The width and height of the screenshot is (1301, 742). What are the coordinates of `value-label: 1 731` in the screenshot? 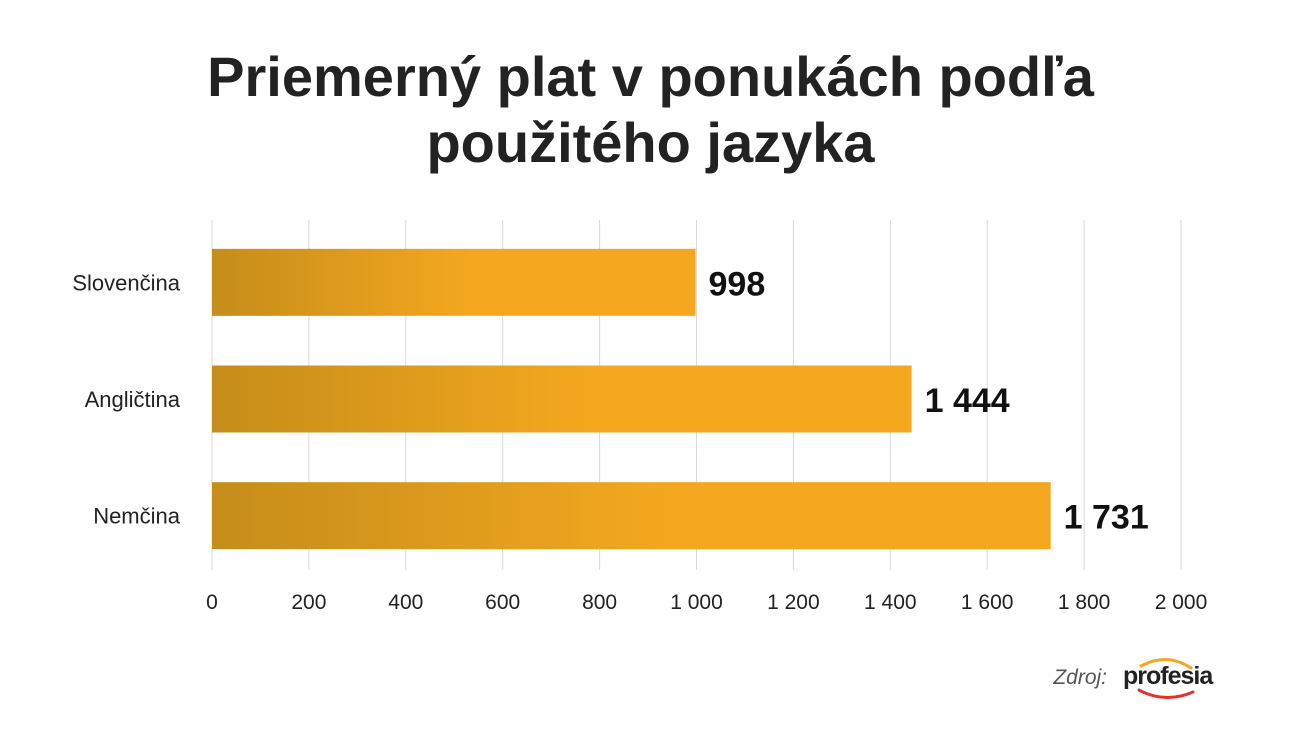 It's located at (1106, 518).